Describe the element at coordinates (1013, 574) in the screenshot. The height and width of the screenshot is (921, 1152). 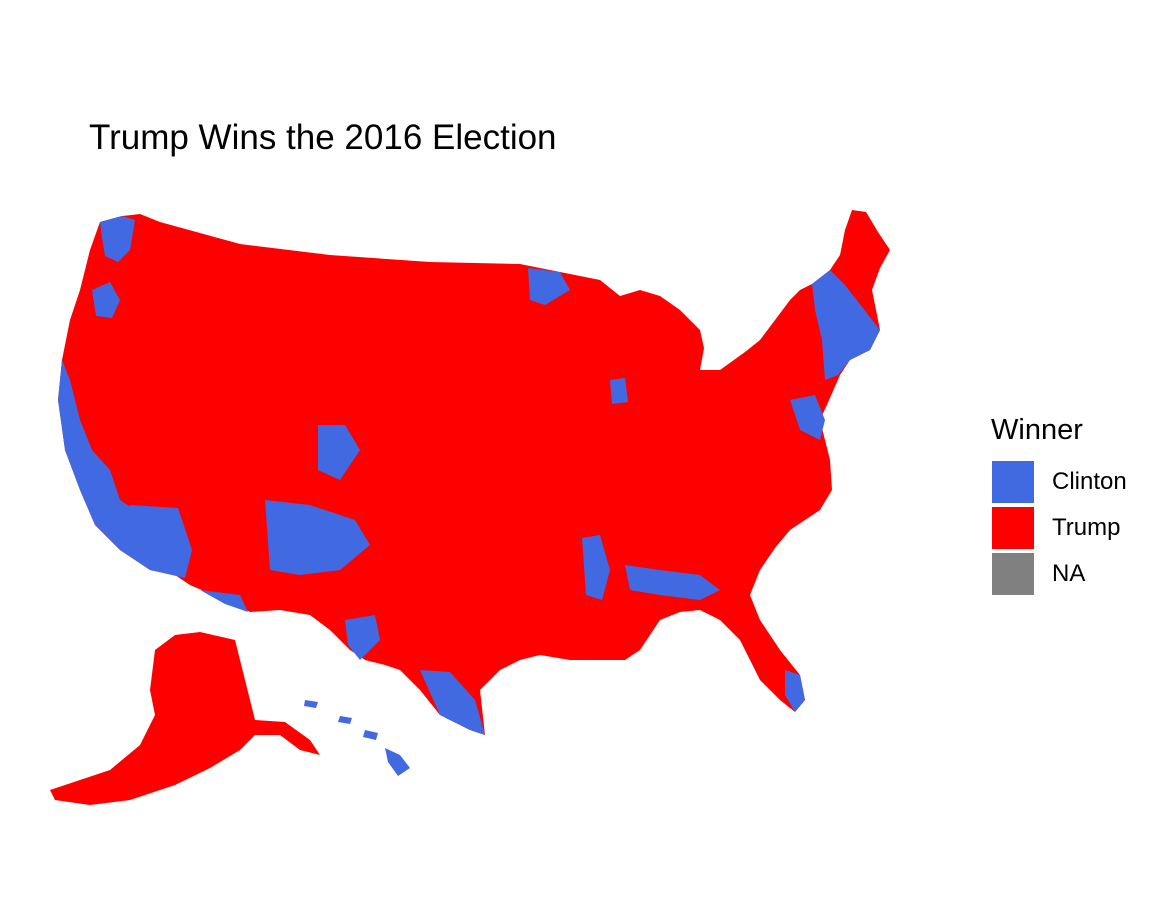
I see `legend-swatch-na` at that location.